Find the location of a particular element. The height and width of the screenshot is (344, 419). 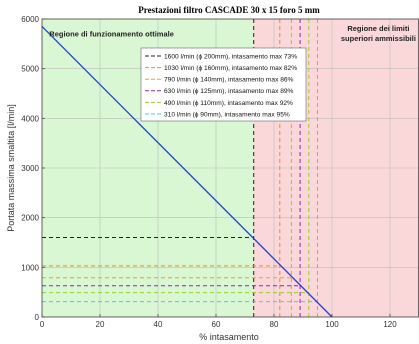

x-tick-label: 120 is located at coordinates (390, 324).